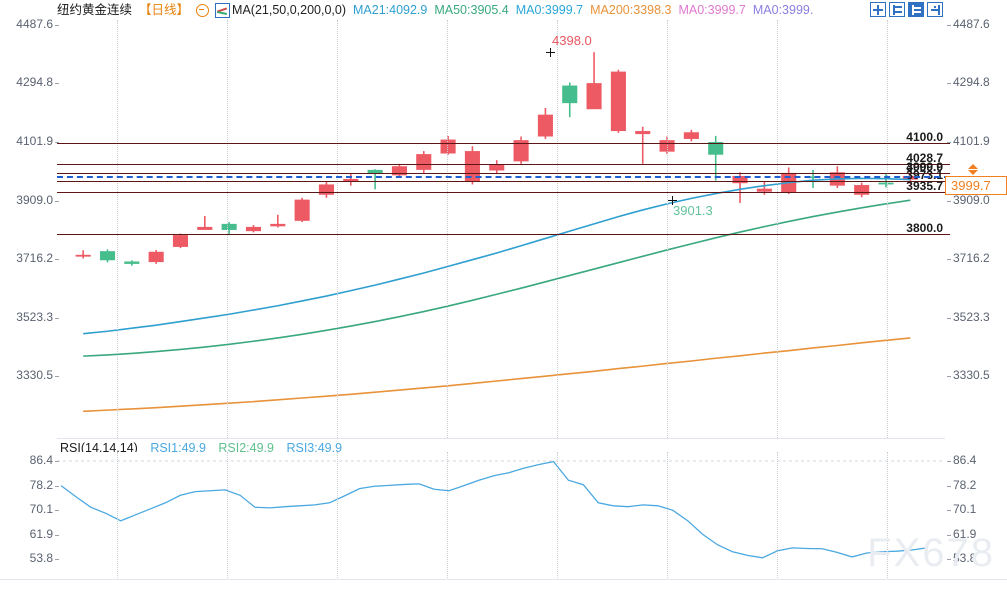 This screenshot has height=594, width=1007. What do you see at coordinates (976, 185) in the screenshot?
I see `current-price-tag: 3999.7` at bounding box center [976, 185].